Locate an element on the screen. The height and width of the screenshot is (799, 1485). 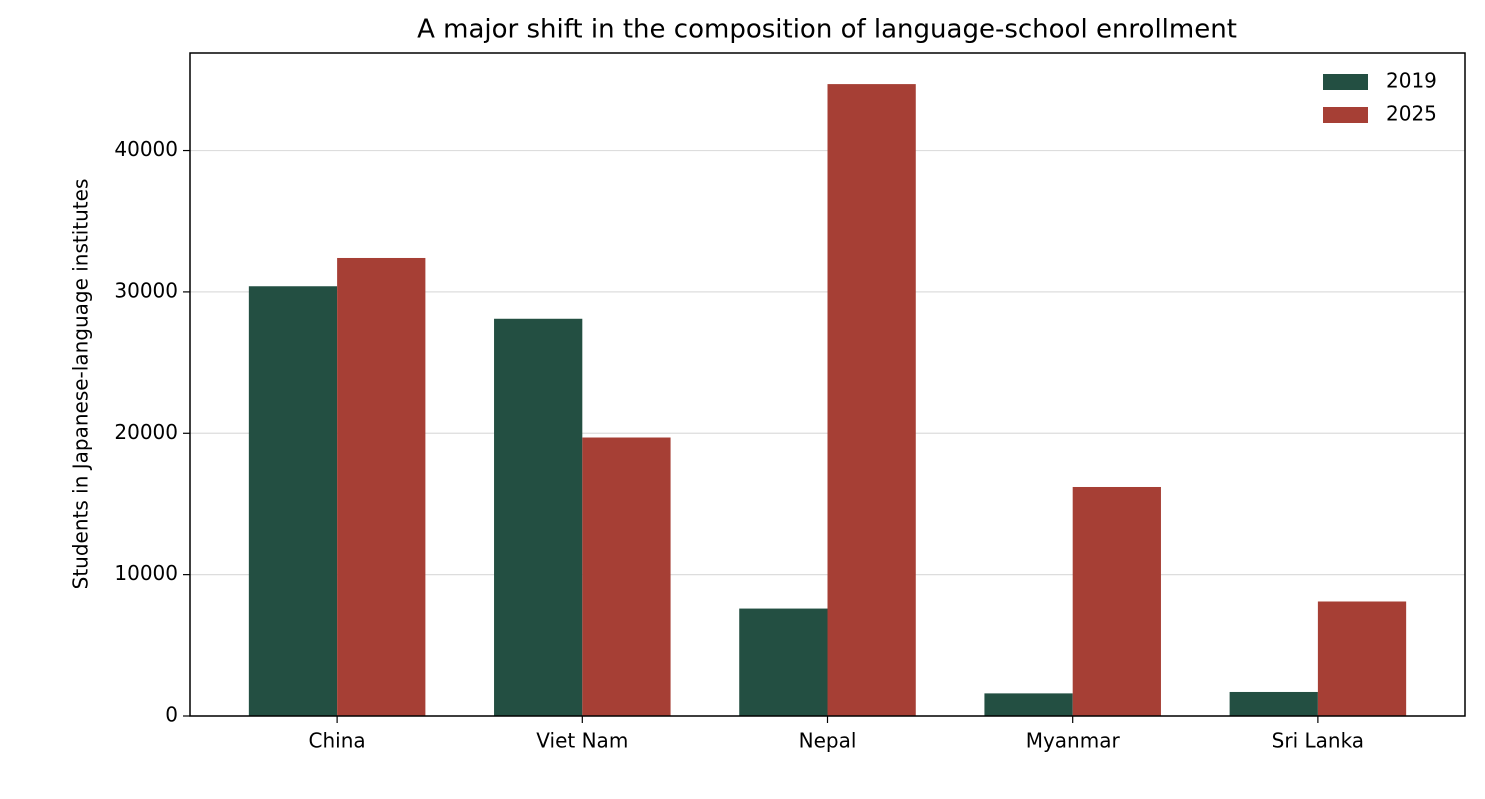
x-tick-label: Viet Nam is located at coordinates (582, 741).